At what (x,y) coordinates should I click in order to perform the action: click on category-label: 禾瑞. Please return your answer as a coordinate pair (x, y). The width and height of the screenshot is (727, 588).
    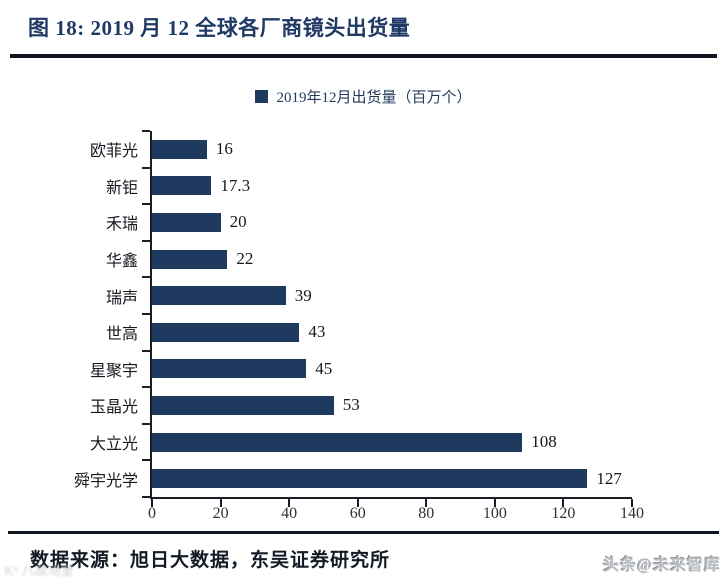
    Looking at the image, I should click on (121, 225).